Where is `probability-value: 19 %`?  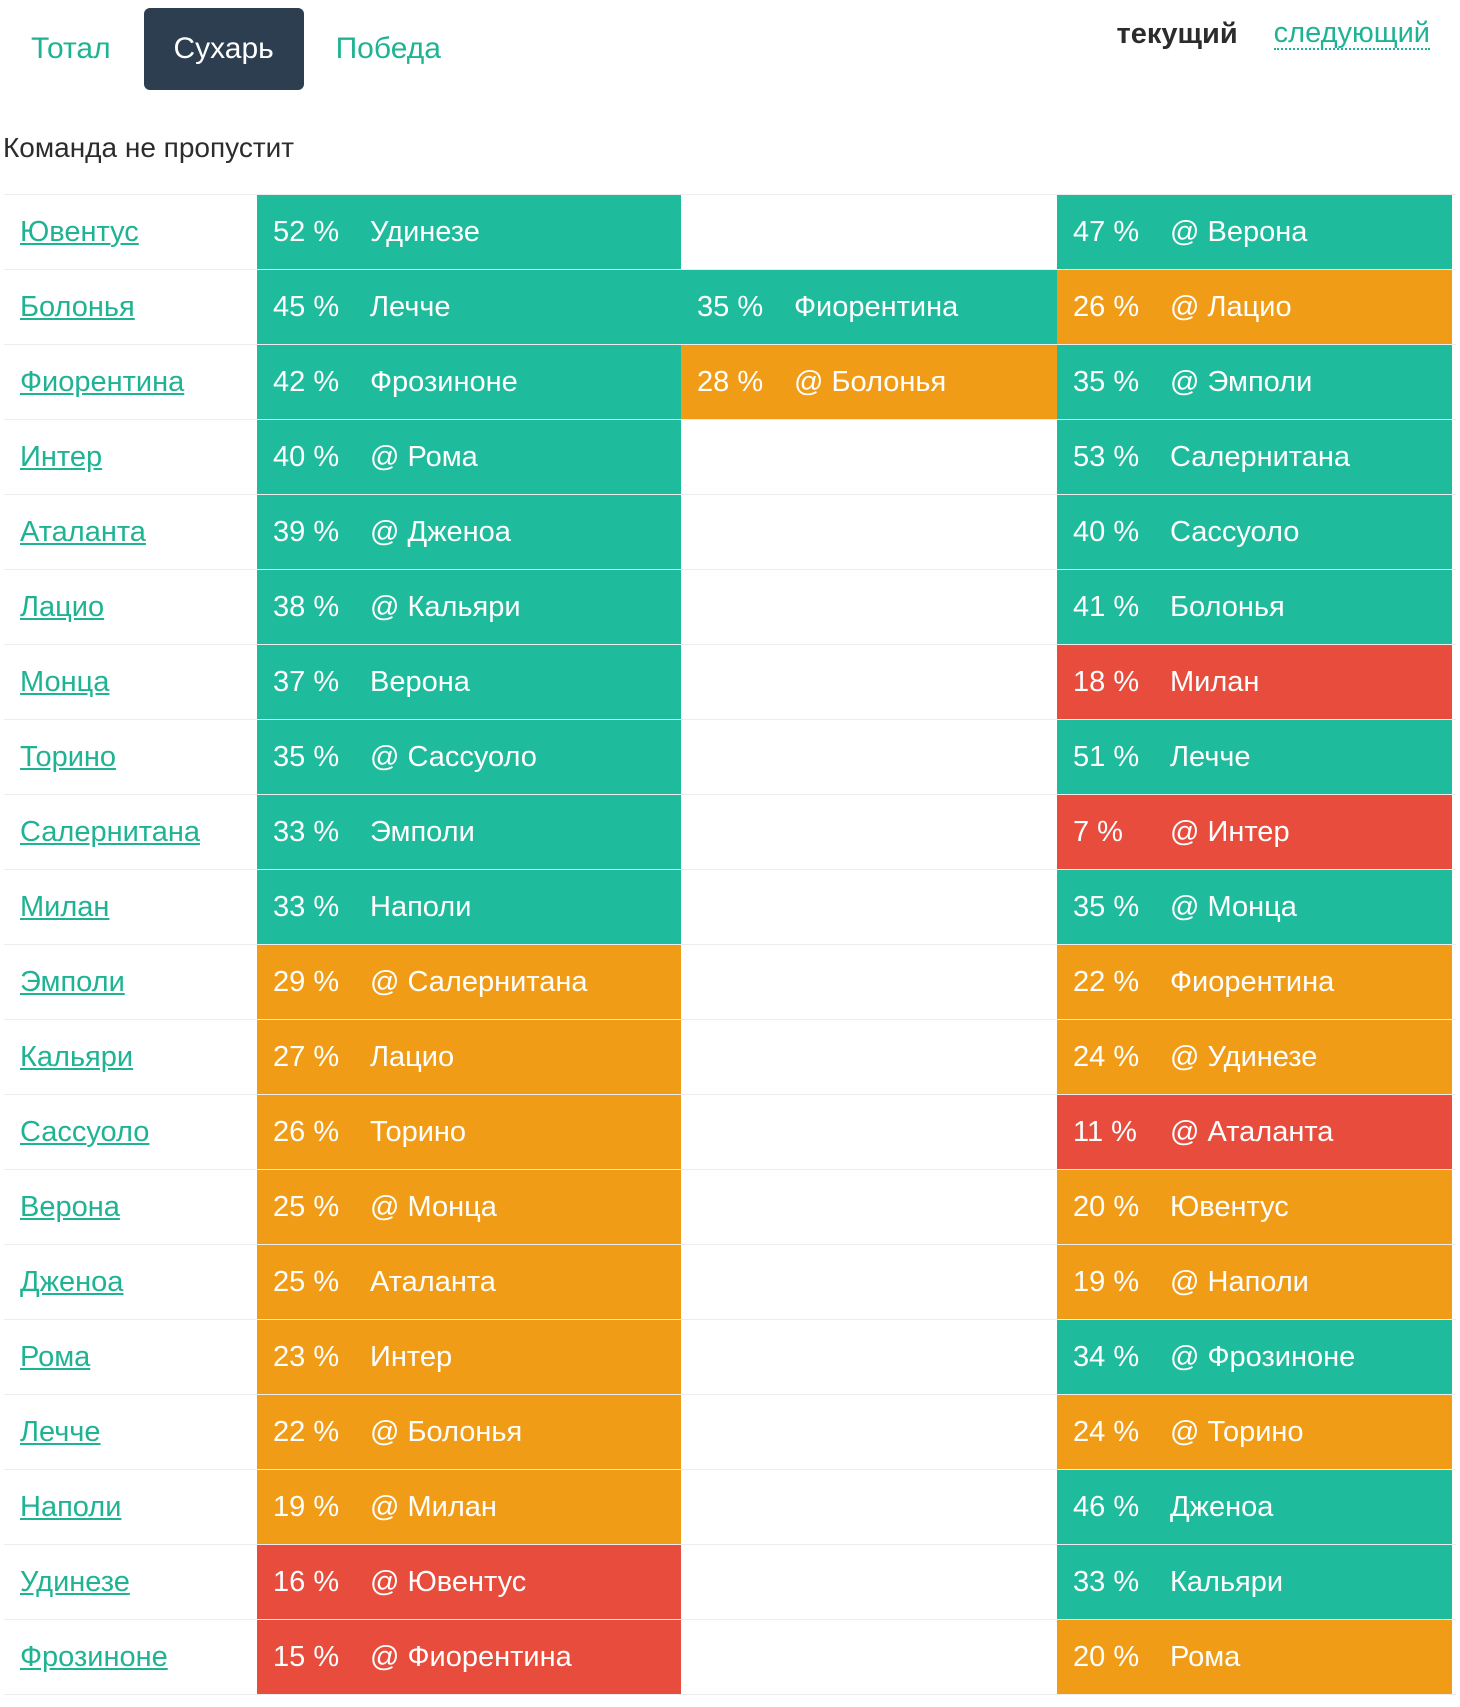 probability-value: 19 % is located at coordinates (306, 1506).